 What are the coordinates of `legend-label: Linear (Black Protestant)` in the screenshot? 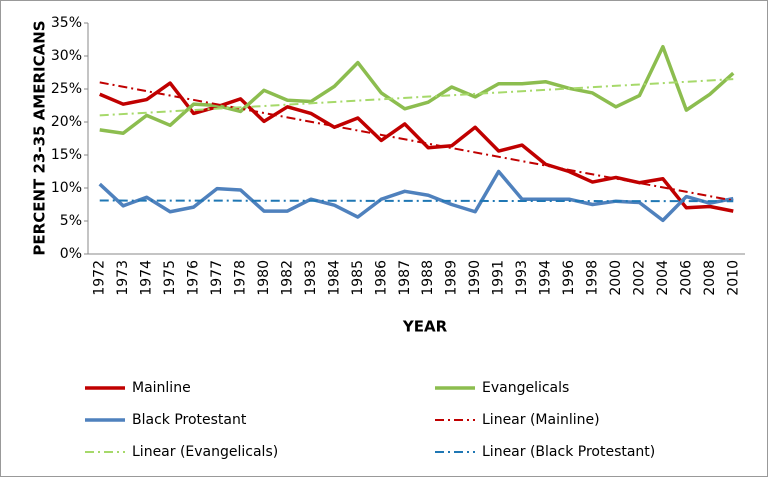 It's located at (568, 452).